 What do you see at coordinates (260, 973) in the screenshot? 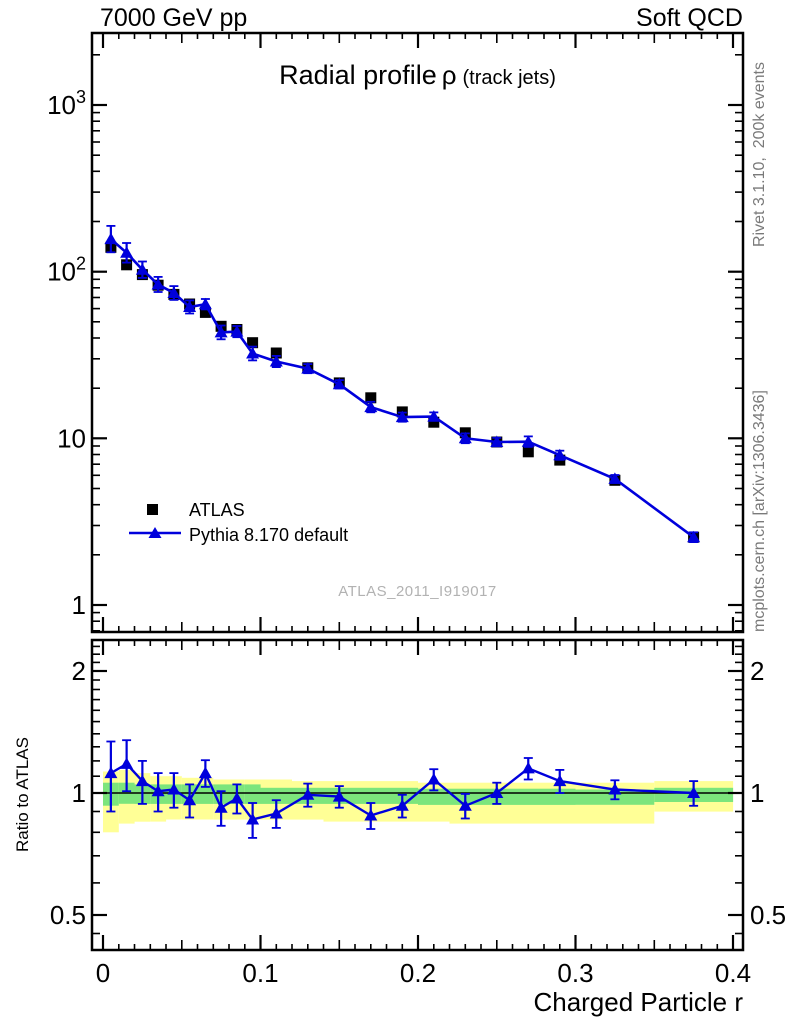
I see `x-tick-label: 0.1` at bounding box center [260, 973].